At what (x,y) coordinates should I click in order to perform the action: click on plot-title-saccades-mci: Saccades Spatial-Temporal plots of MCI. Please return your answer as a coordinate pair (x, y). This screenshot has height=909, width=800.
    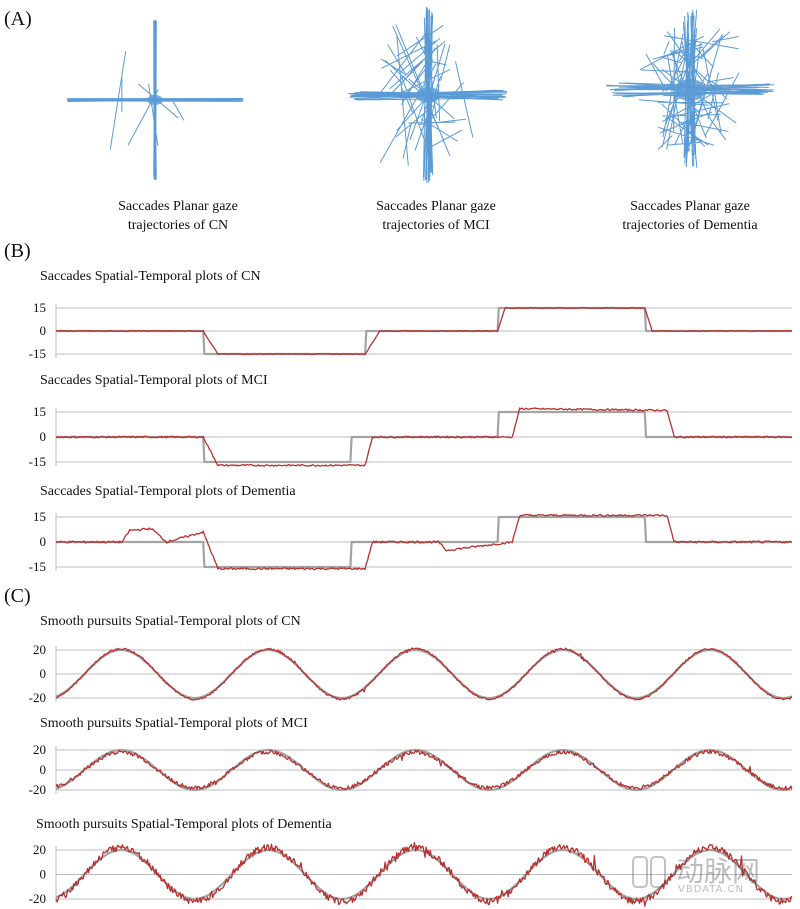
    Looking at the image, I should click on (154, 380).